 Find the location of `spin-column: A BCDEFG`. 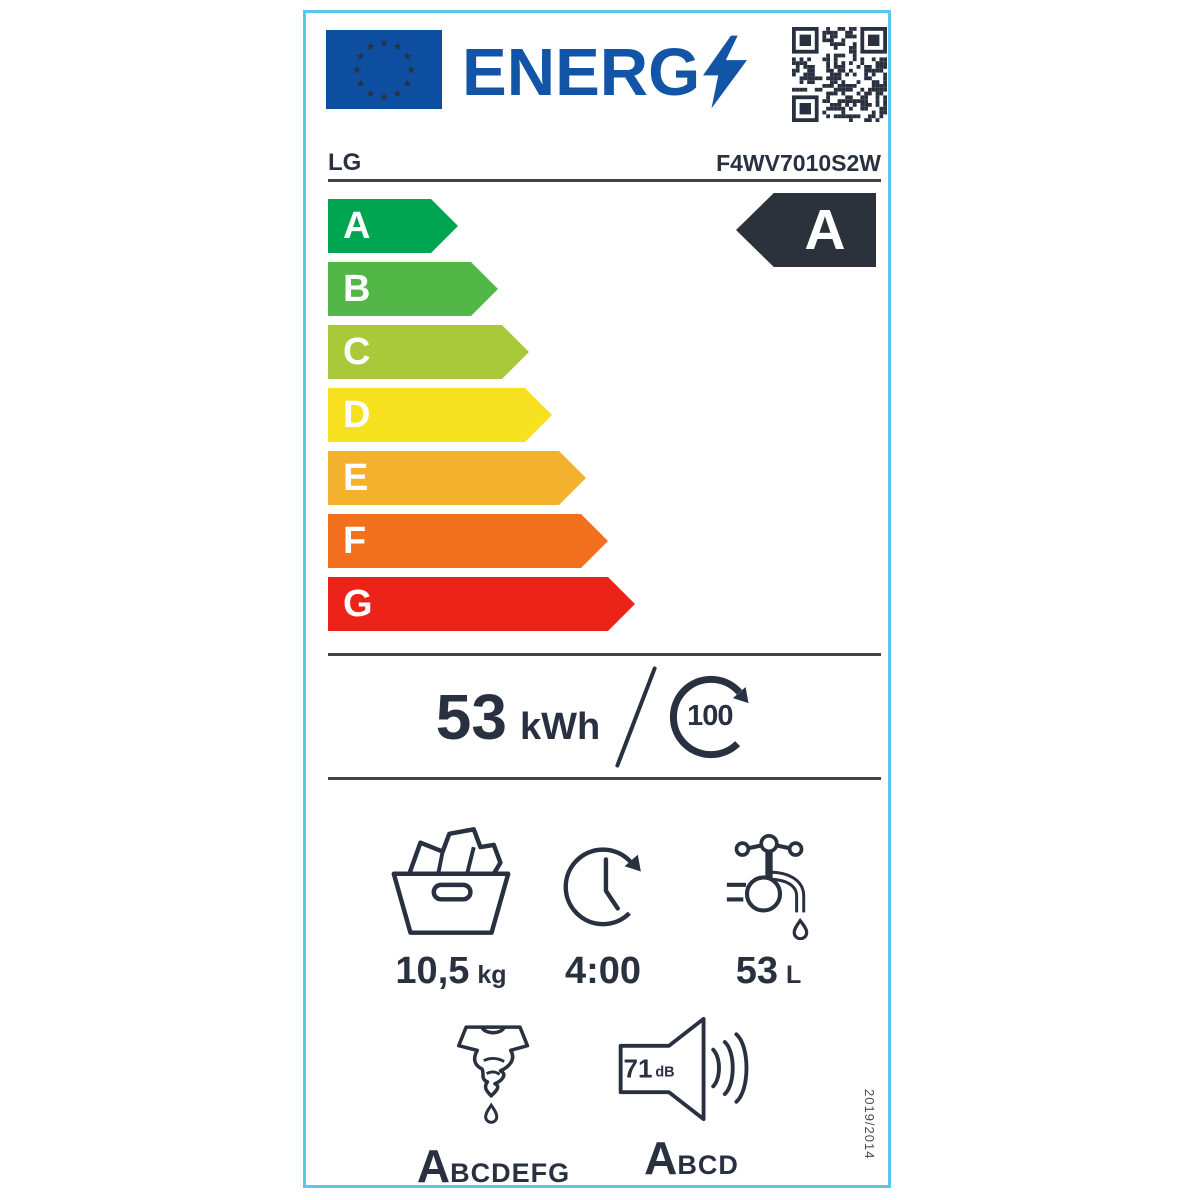

spin-column: A BCDEFG is located at coordinates (493, 1098).